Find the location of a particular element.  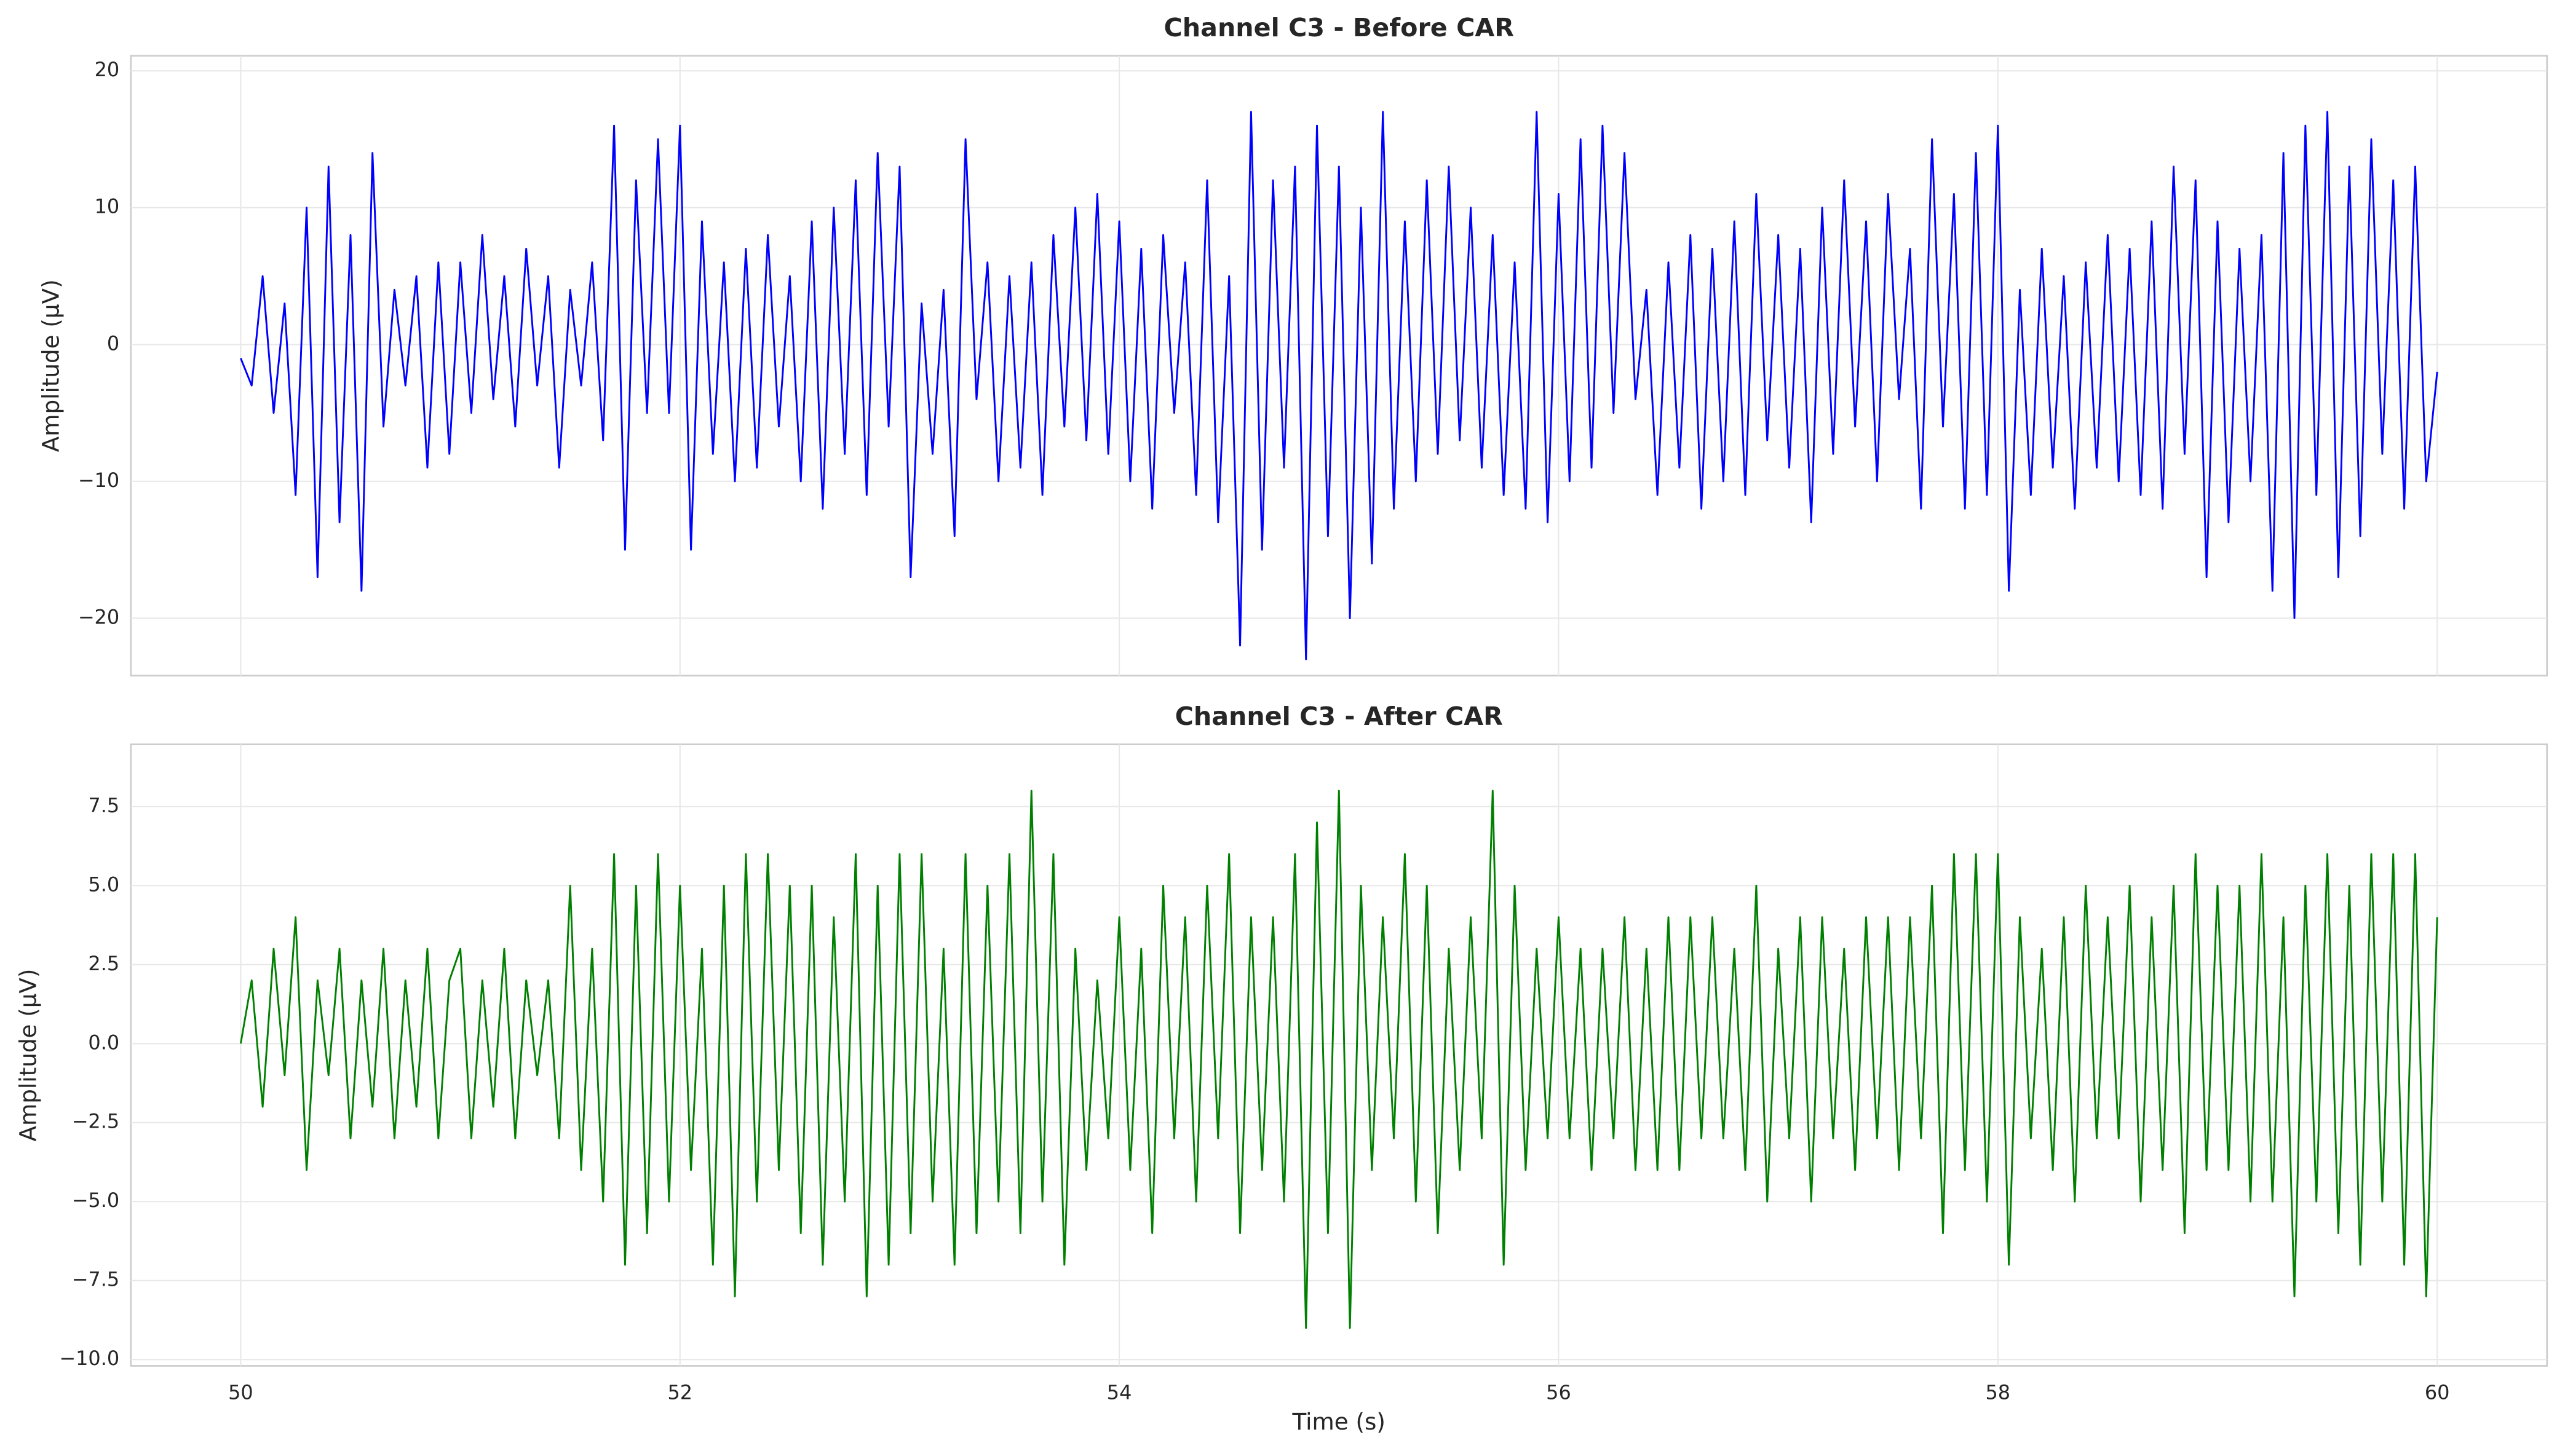

x-tick-label: 56 is located at coordinates (1559, 1392).